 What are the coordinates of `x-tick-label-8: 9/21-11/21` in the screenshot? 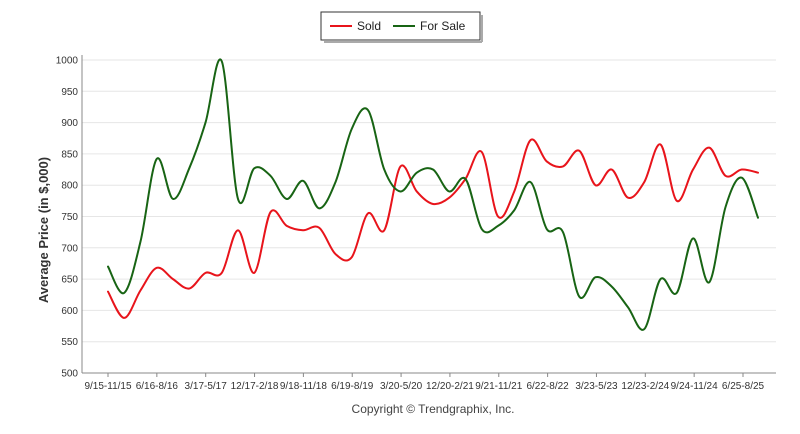 It's located at (499, 386).